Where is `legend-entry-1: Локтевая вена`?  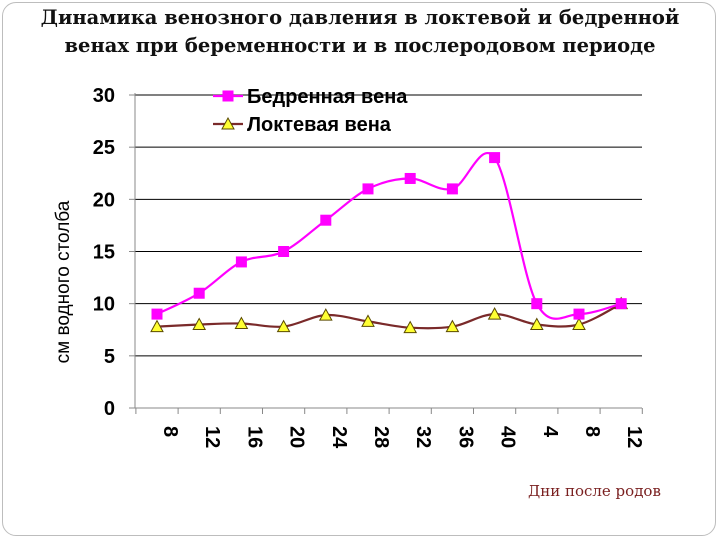
legend-entry-1: Локтевая вена is located at coordinates (302, 125).